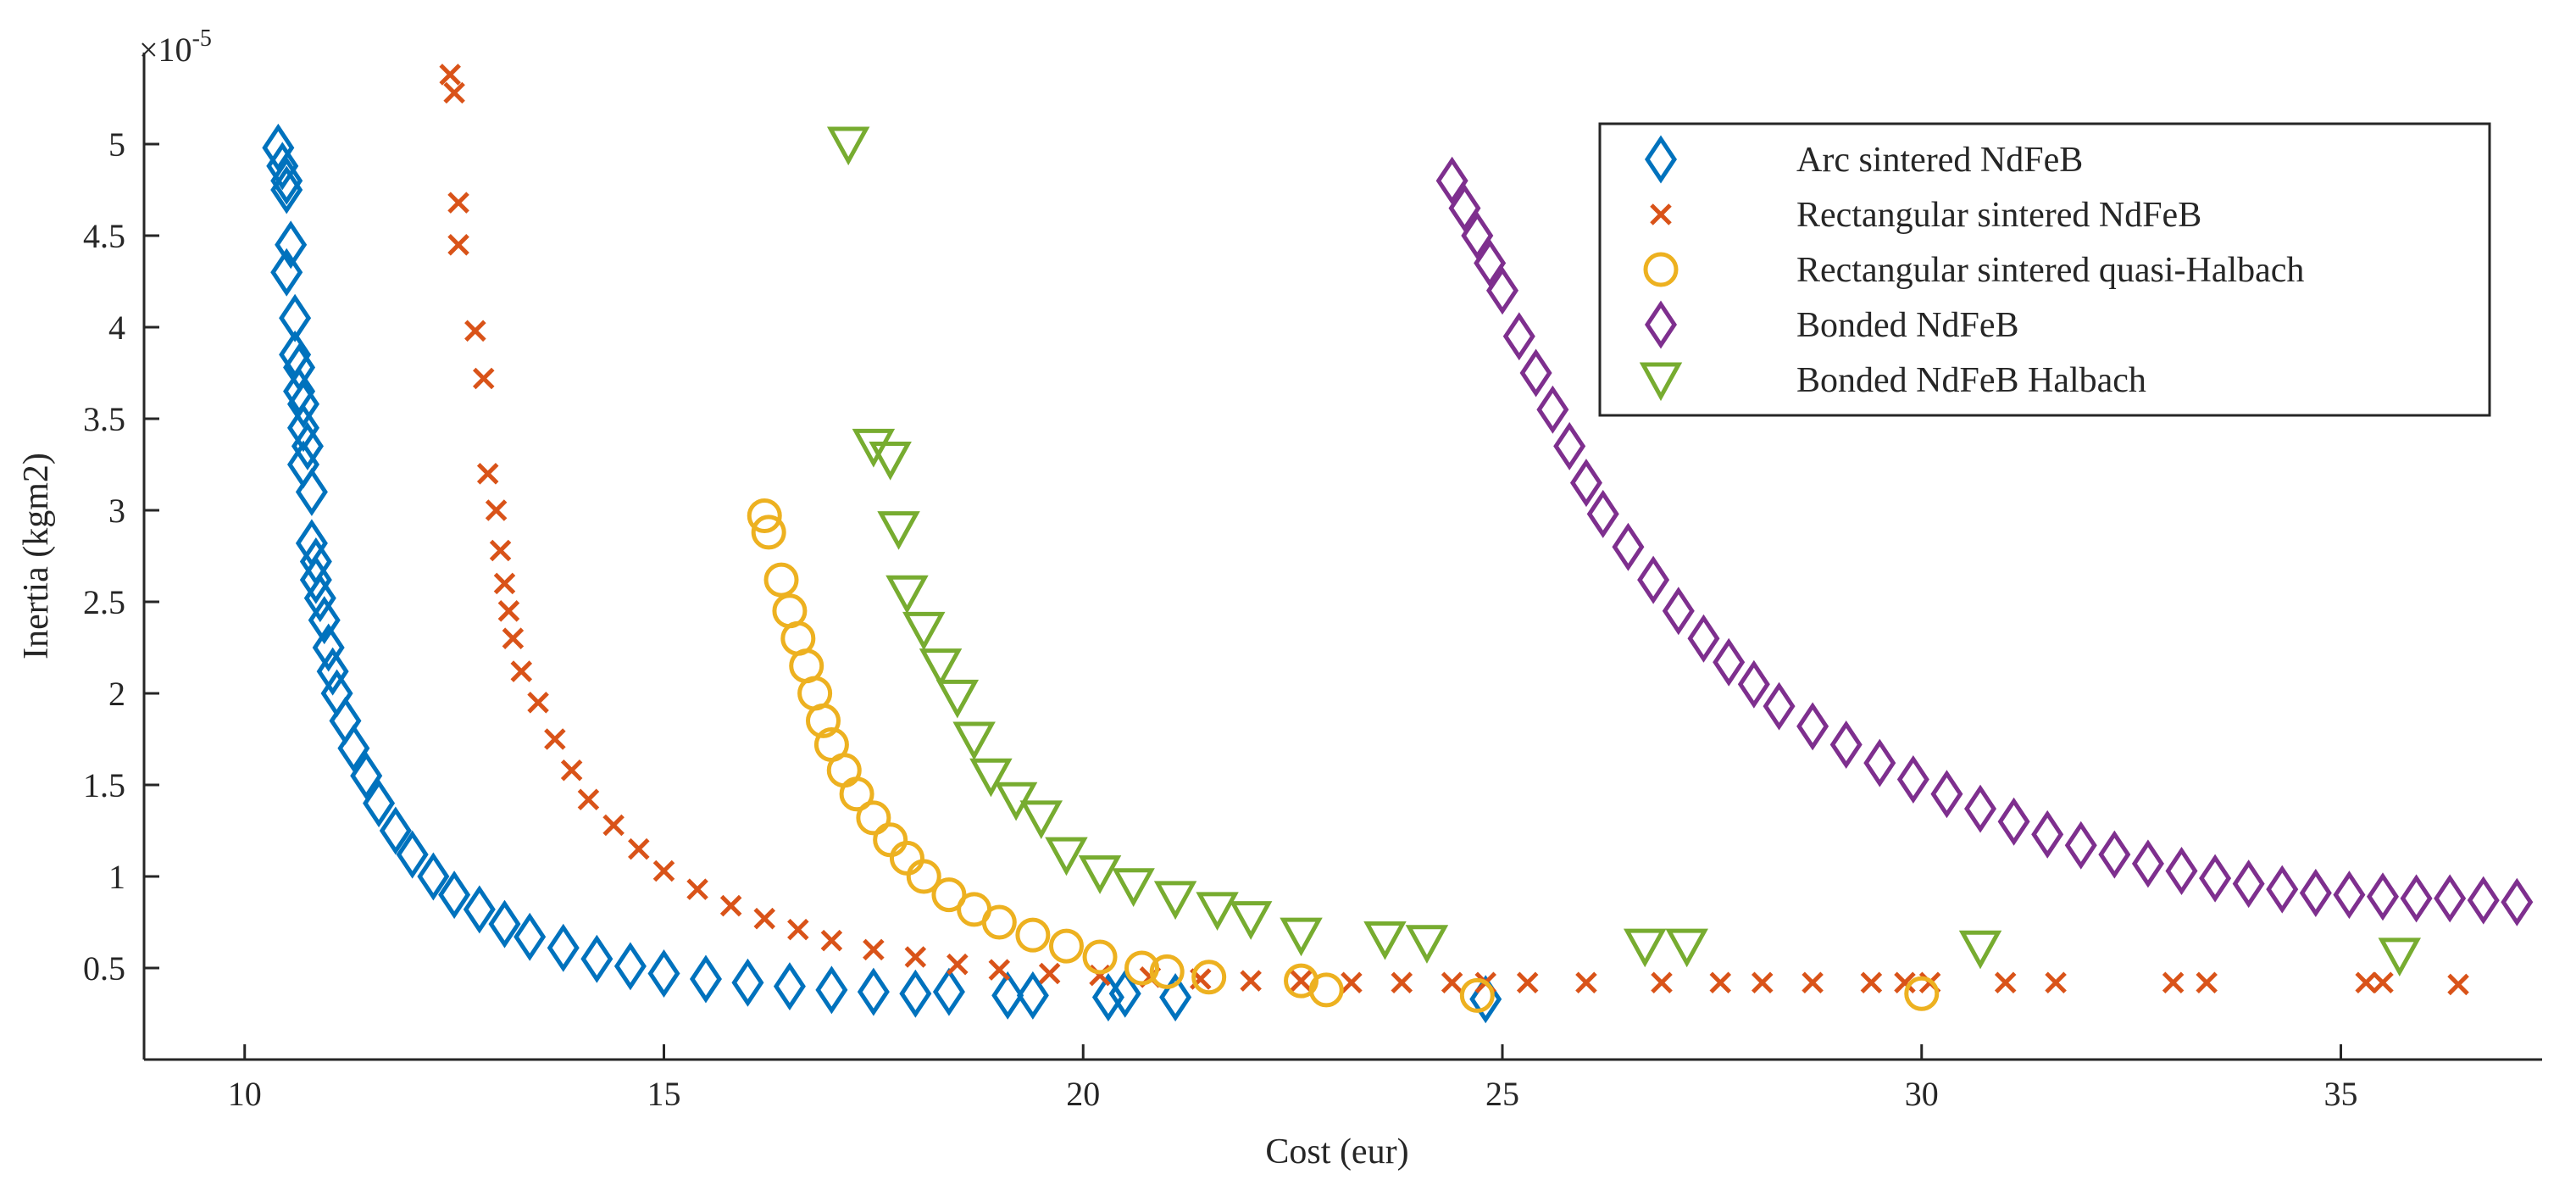  I want to click on y-tick-label: 2.5, so click(104, 602).